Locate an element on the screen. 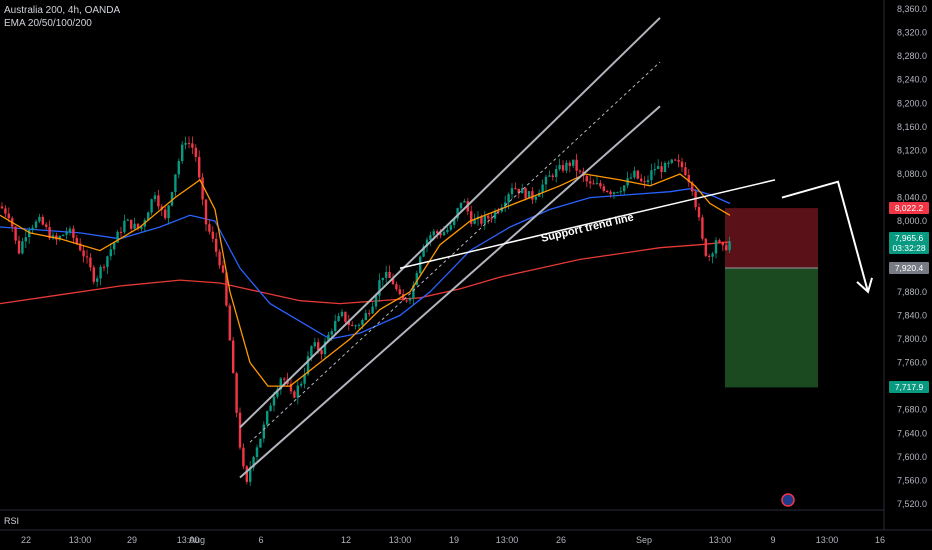 The height and width of the screenshot is (550, 932). entry-price-tag: 7,920.4 is located at coordinates (909, 268).